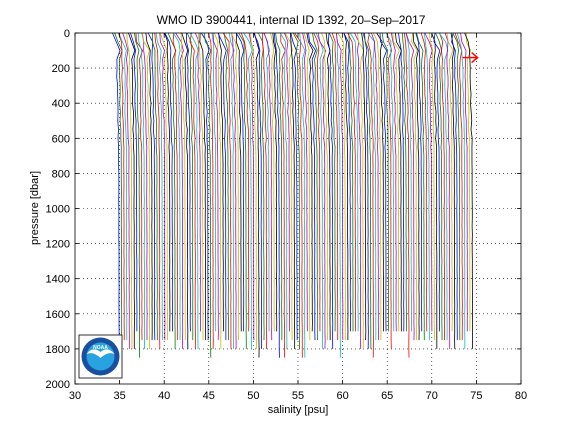 Image resolution: width=576 pixels, height=432 pixels. I want to click on y-tick-label: 400, so click(61, 104).